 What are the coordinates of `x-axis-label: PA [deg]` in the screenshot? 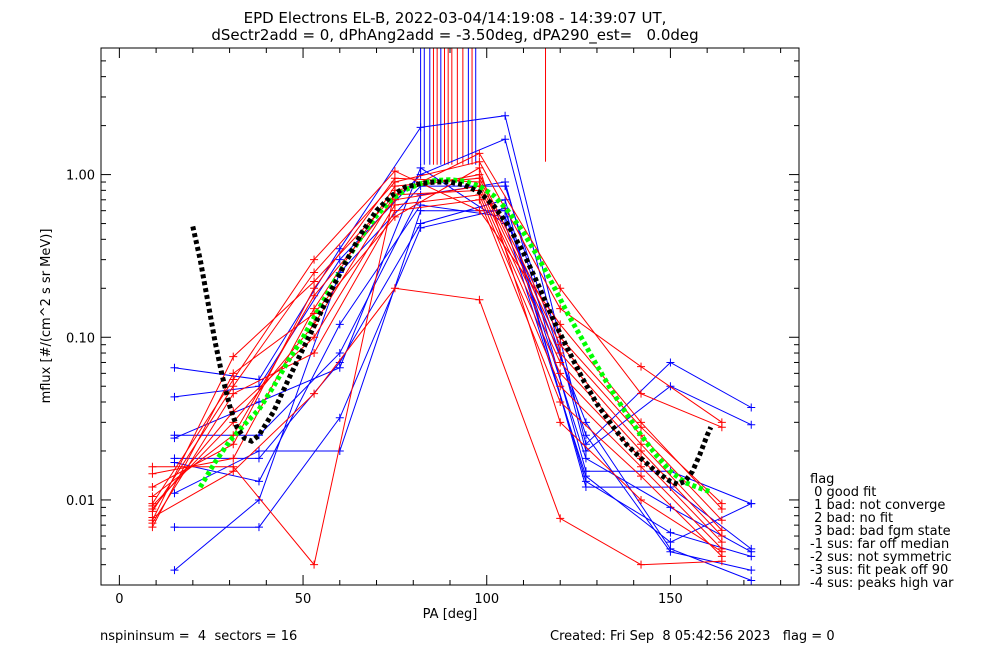 It's located at (450, 614).